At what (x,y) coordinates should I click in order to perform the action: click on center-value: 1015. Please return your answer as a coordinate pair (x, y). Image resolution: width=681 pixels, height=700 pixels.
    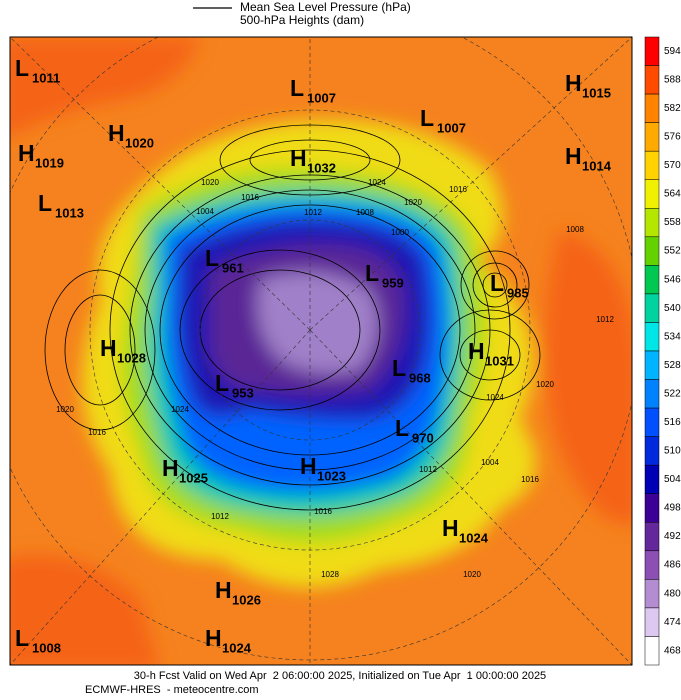
    Looking at the image, I should click on (596, 92).